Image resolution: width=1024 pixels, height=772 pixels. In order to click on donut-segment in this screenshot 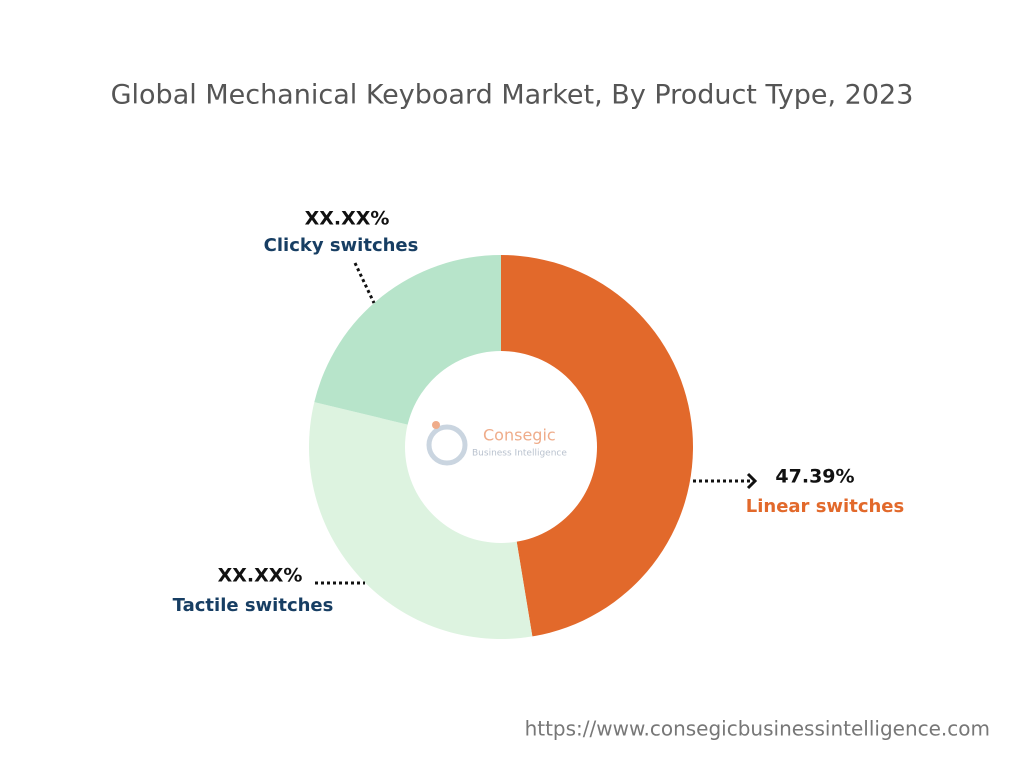, I will do `click(597, 446)`.